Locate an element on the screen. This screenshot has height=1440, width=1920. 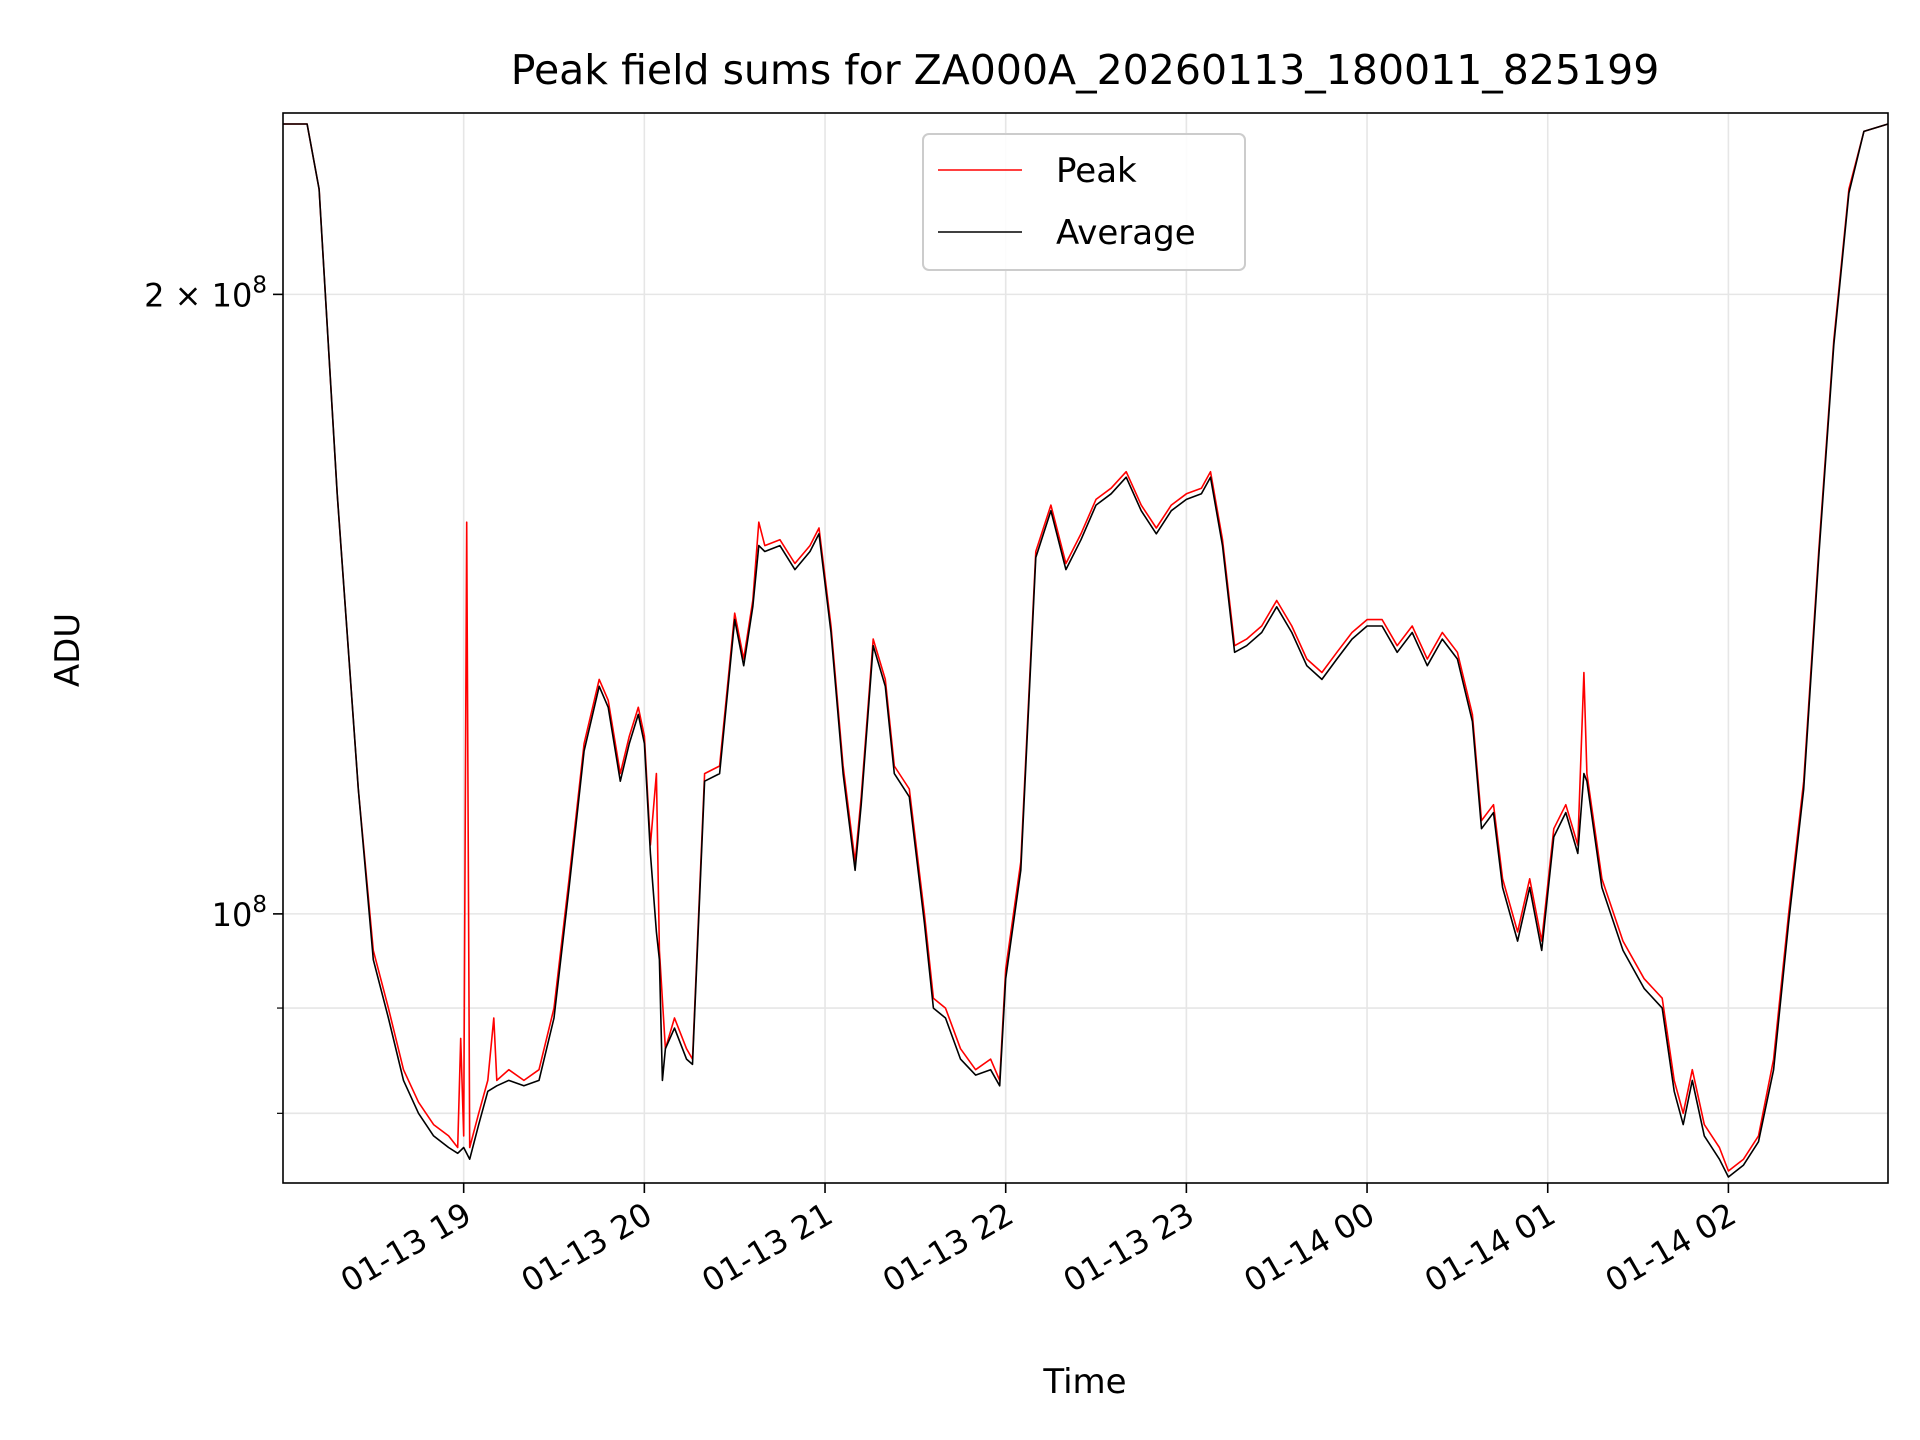
y-tick-label: 108 is located at coordinates (239, 913).